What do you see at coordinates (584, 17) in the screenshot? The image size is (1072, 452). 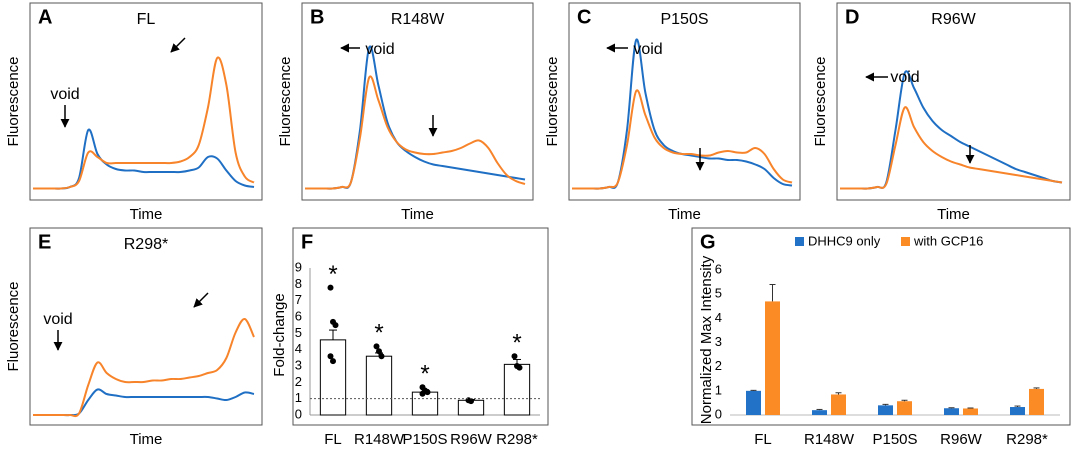 I see `panel-label: C` at bounding box center [584, 17].